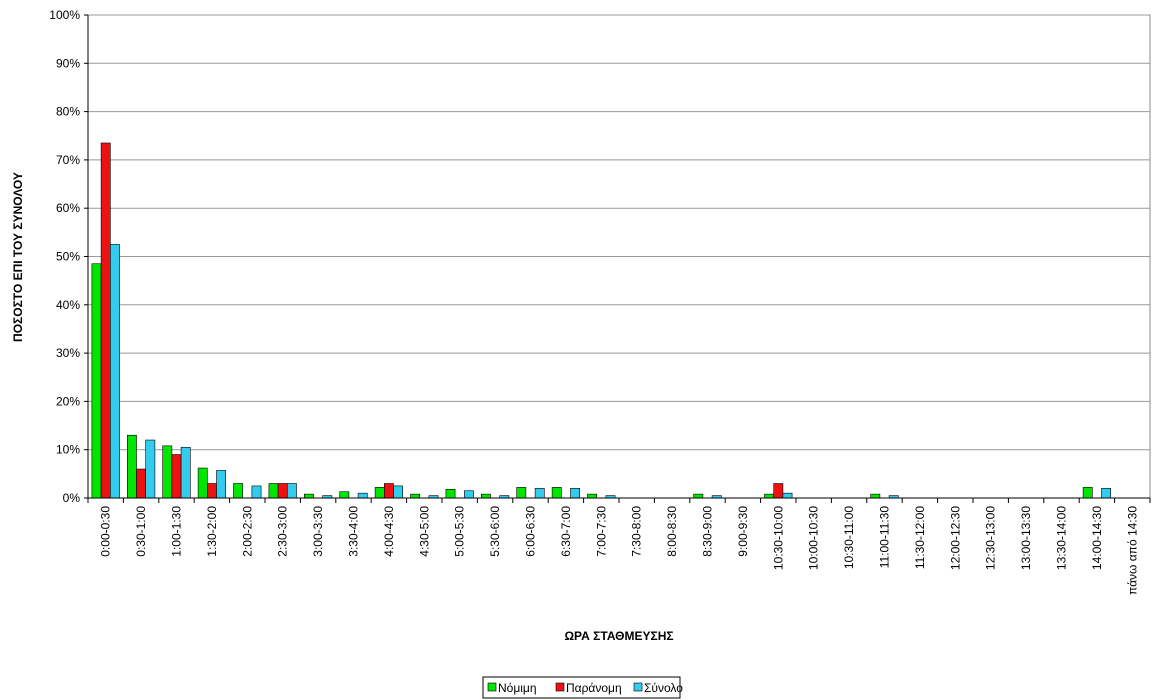  What do you see at coordinates (1026, 538) in the screenshot?
I see `x-tick-label: 13:00-13:30` at bounding box center [1026, 538].